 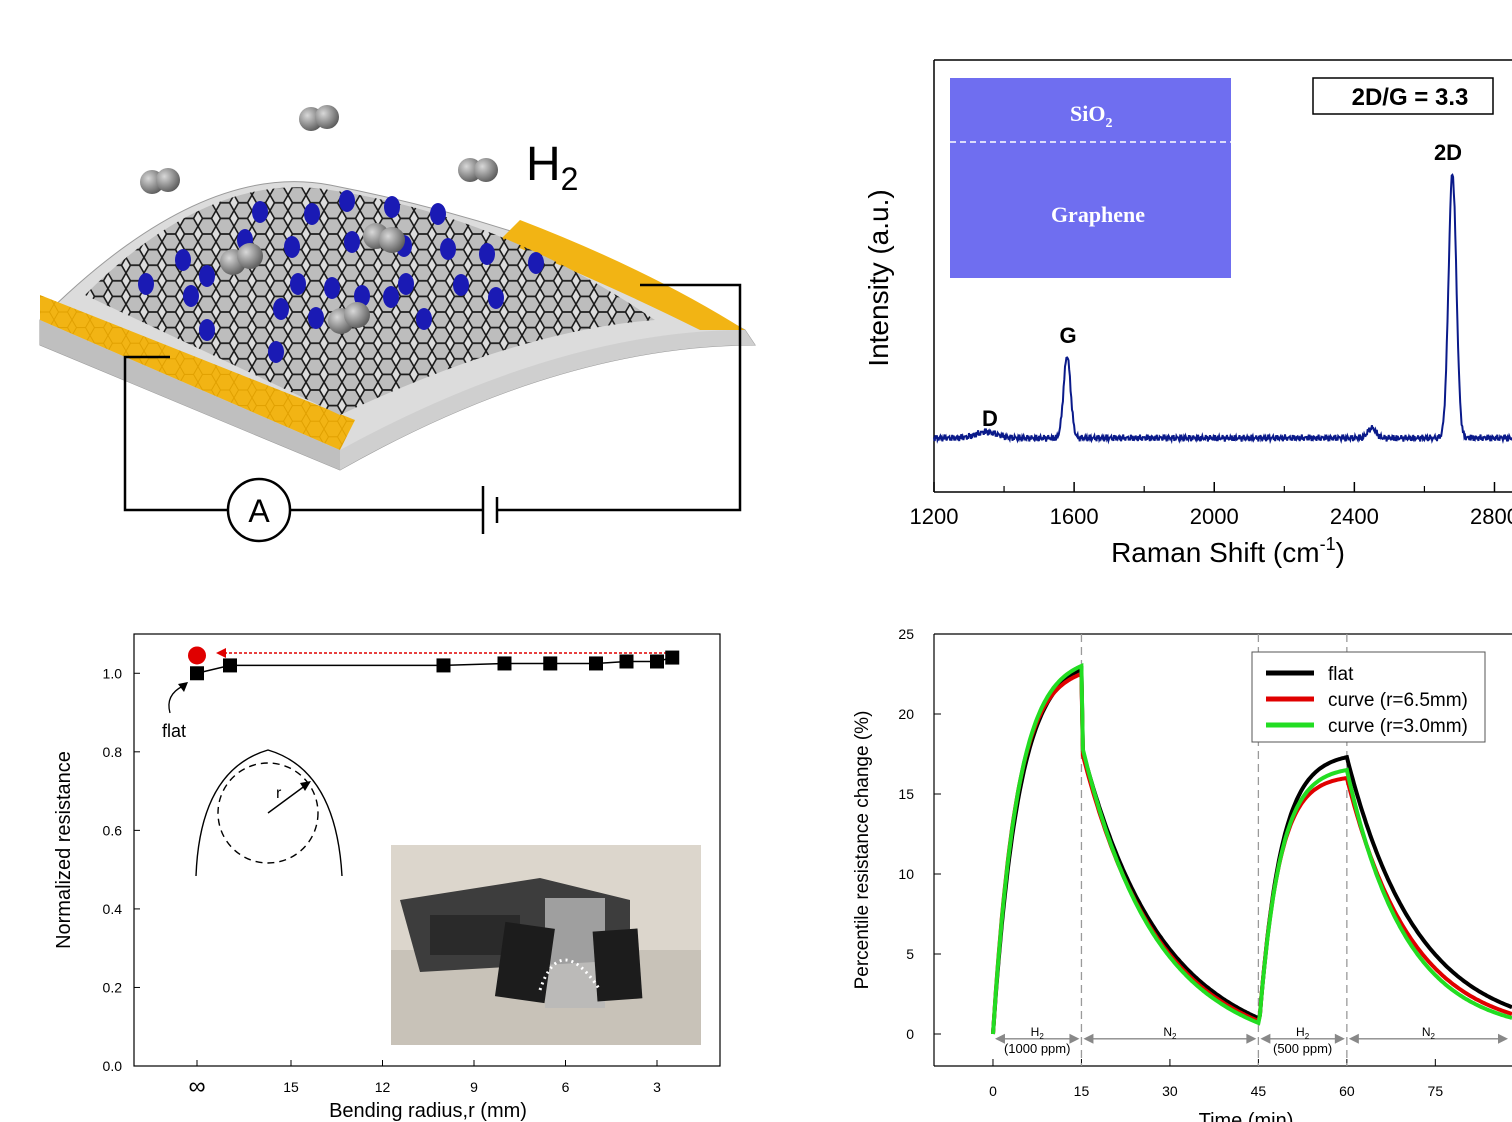 I want to click on response-ytick-1: 5, so click(x=910, y=954).